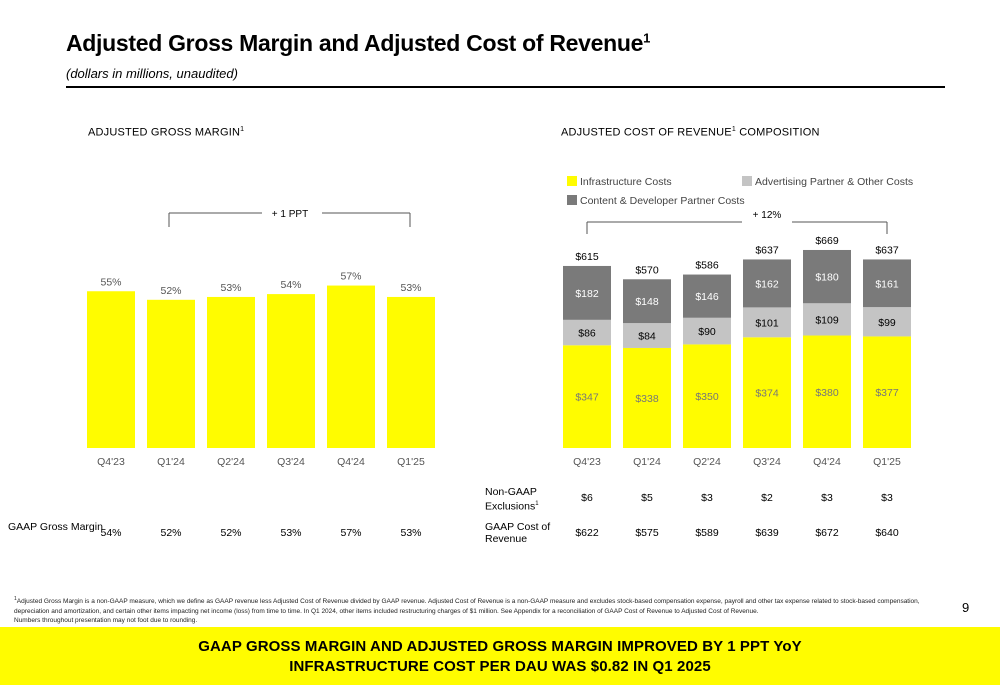 The height and width of the screenshot is (685, 1000). I want to click on margin-value-label: 54%, so click(290, 285).